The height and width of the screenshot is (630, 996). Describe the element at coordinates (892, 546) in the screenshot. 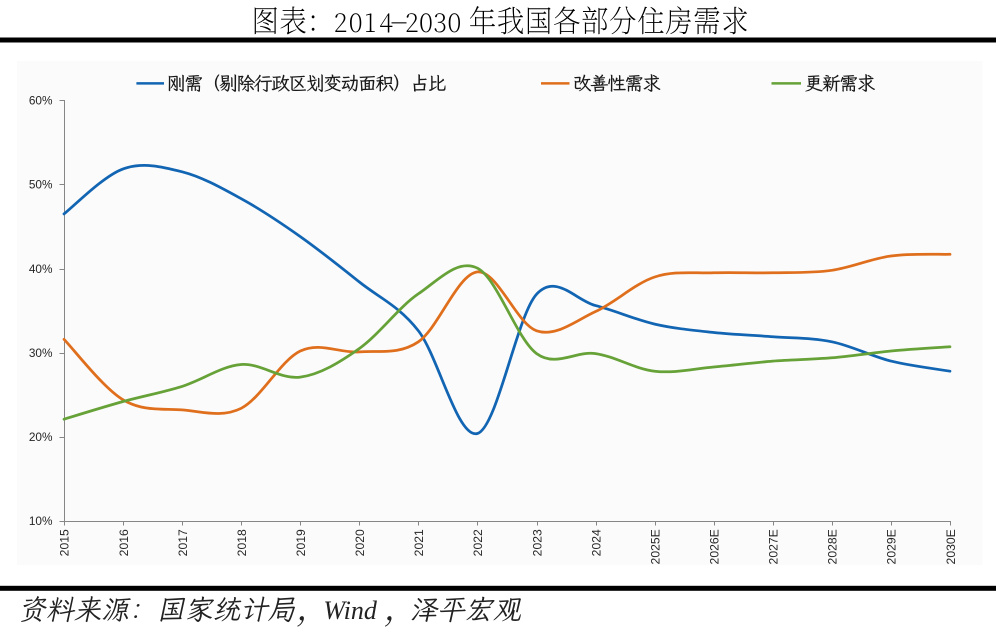

I see `svg-text: 2029E` at that location.